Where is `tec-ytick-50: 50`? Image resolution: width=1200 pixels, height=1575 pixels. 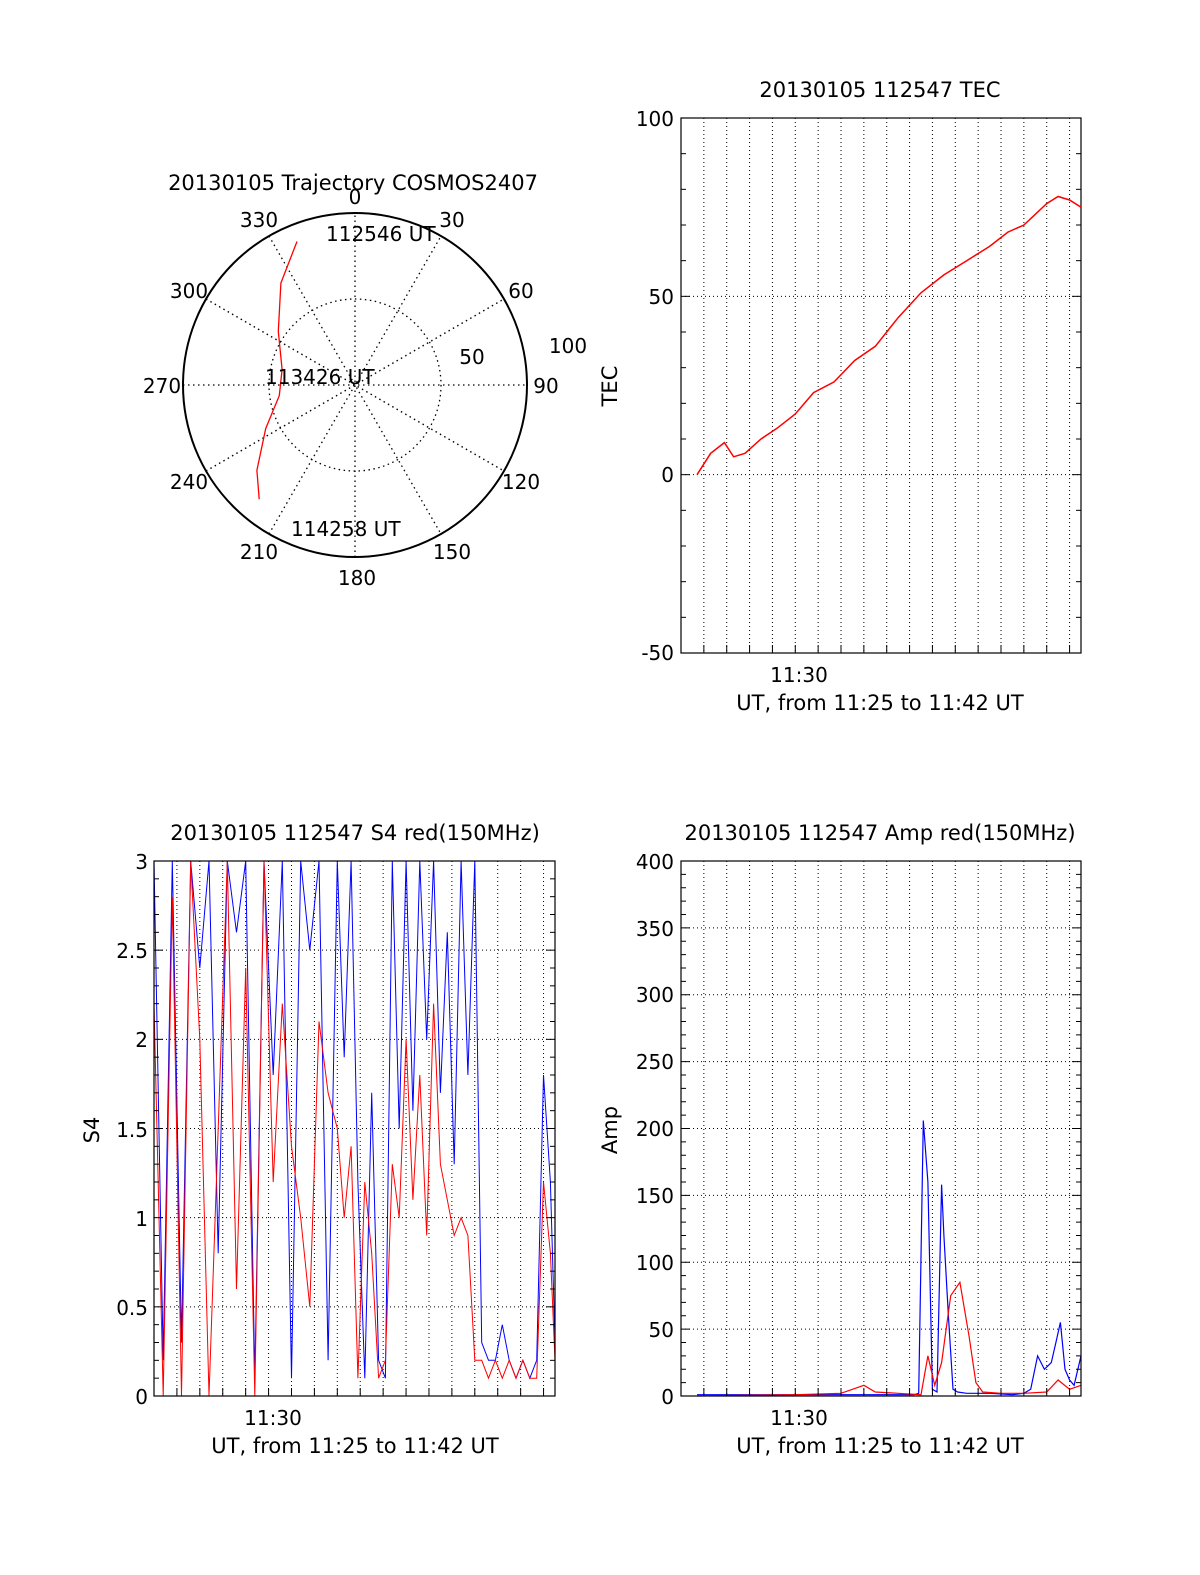
tec-ytick-50: 50 is located at coordinates (661, 297).